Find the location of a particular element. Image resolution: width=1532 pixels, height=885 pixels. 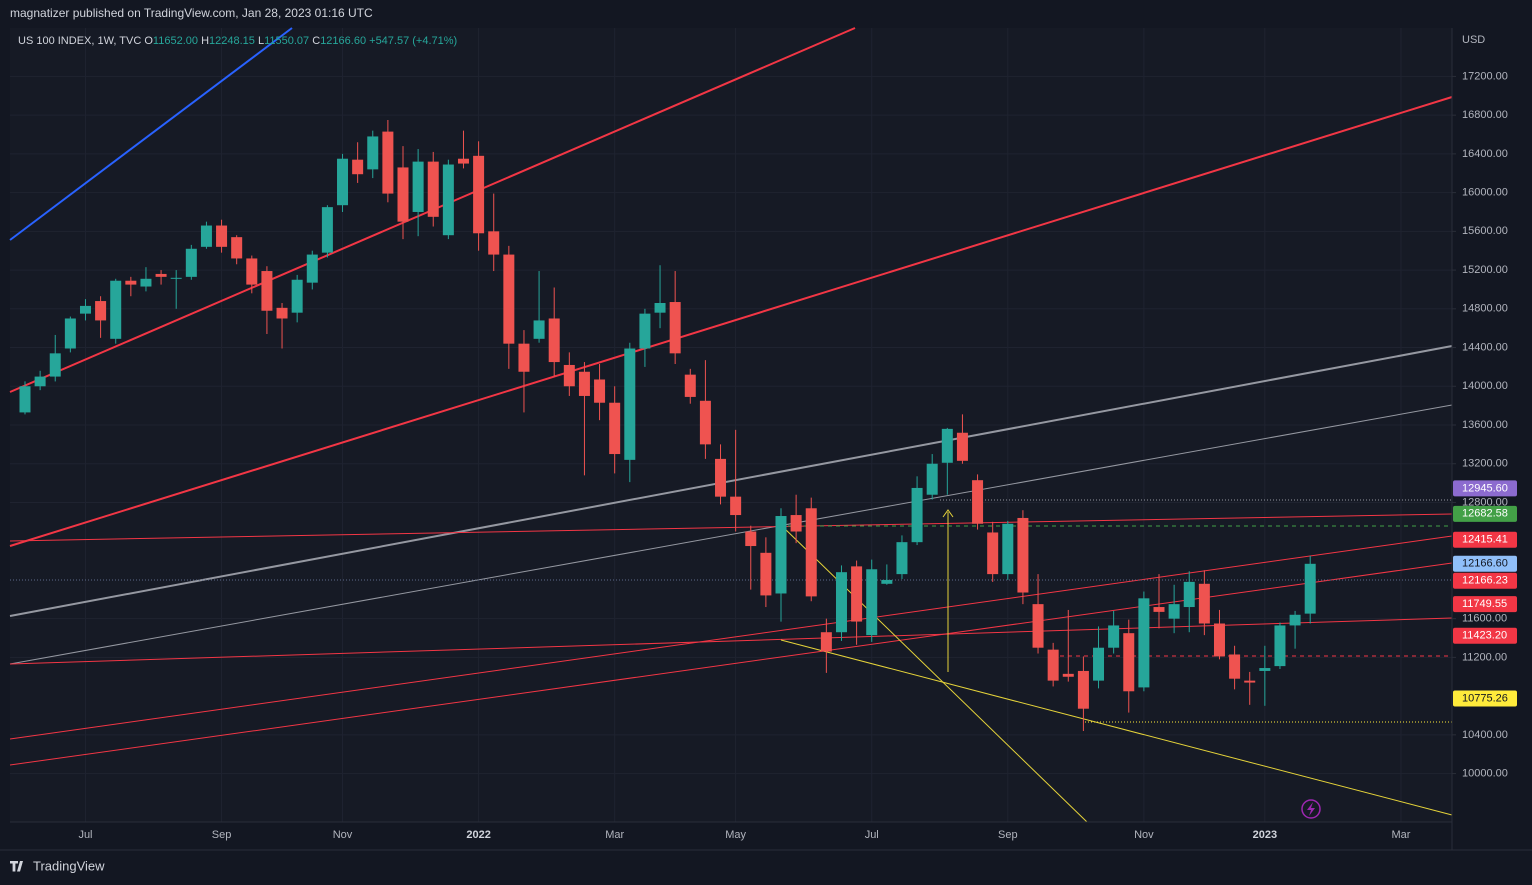

legend-symbol: US 100 INDEX, 1W, TVC is located at coordinates (79, 41).